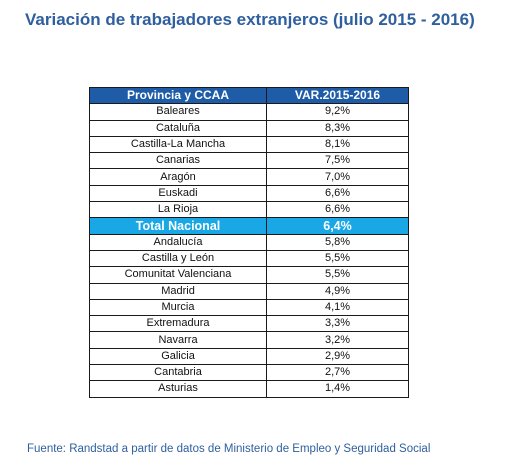  I want to click on cell-variation: 8,1%, so click(337, 144).